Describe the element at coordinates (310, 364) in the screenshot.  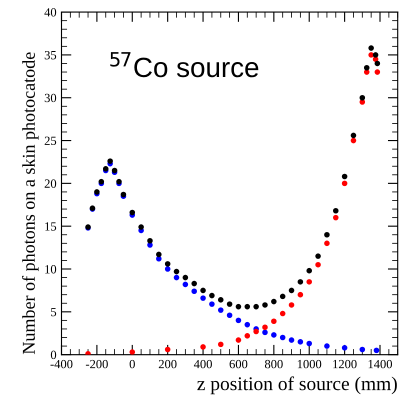
I see `x-tick-label: 1000` at that location.